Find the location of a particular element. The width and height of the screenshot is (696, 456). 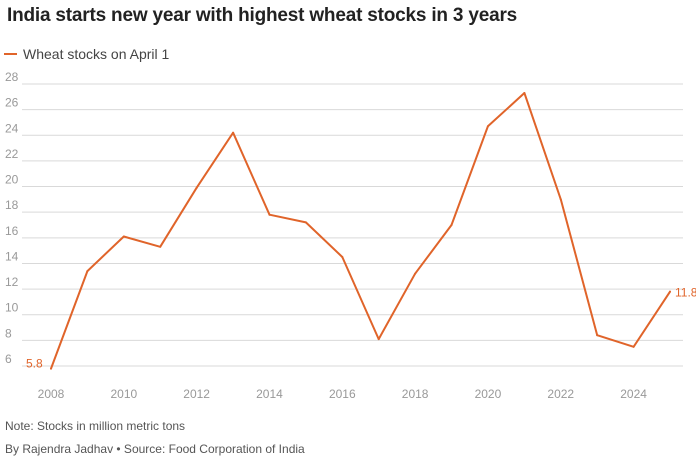

y-tick-label: 8 is located at coordinates (8, 333).